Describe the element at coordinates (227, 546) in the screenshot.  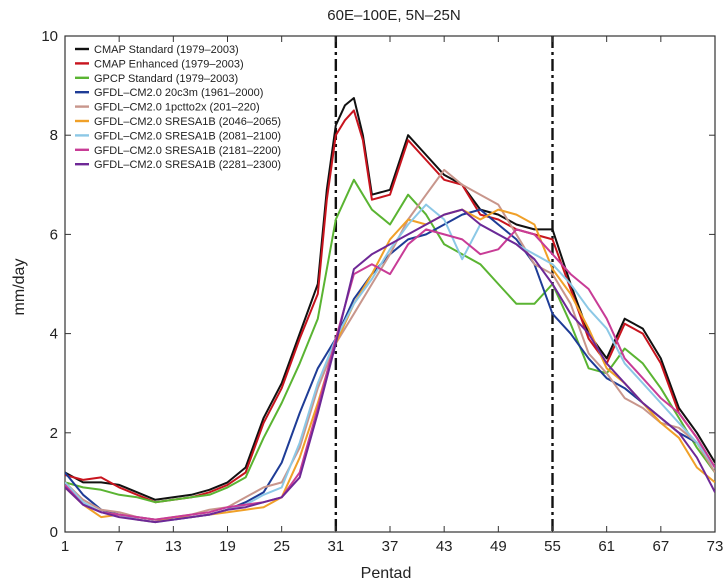
I see `x-tick-label: 19` at that location.